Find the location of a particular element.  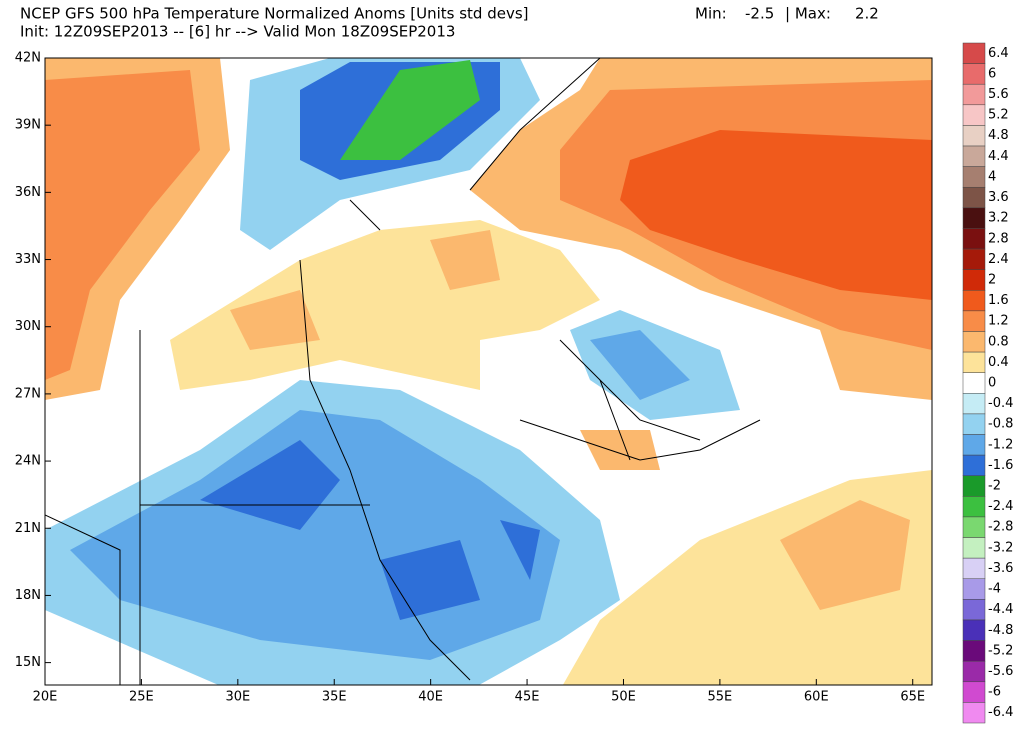

colorbar-label: -6.4 is located at coordinates (1000, 712).